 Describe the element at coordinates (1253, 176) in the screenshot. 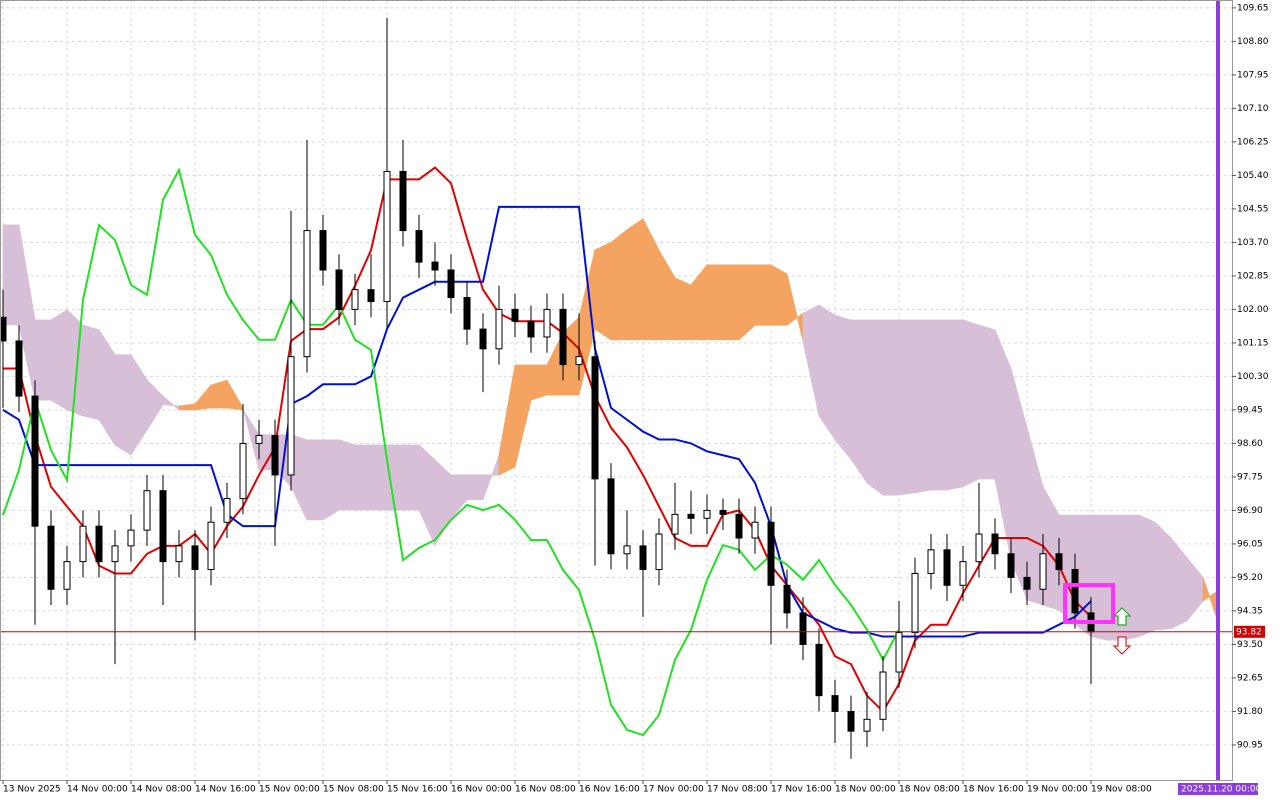

I see `y-tick-label: 105.40` at that location.